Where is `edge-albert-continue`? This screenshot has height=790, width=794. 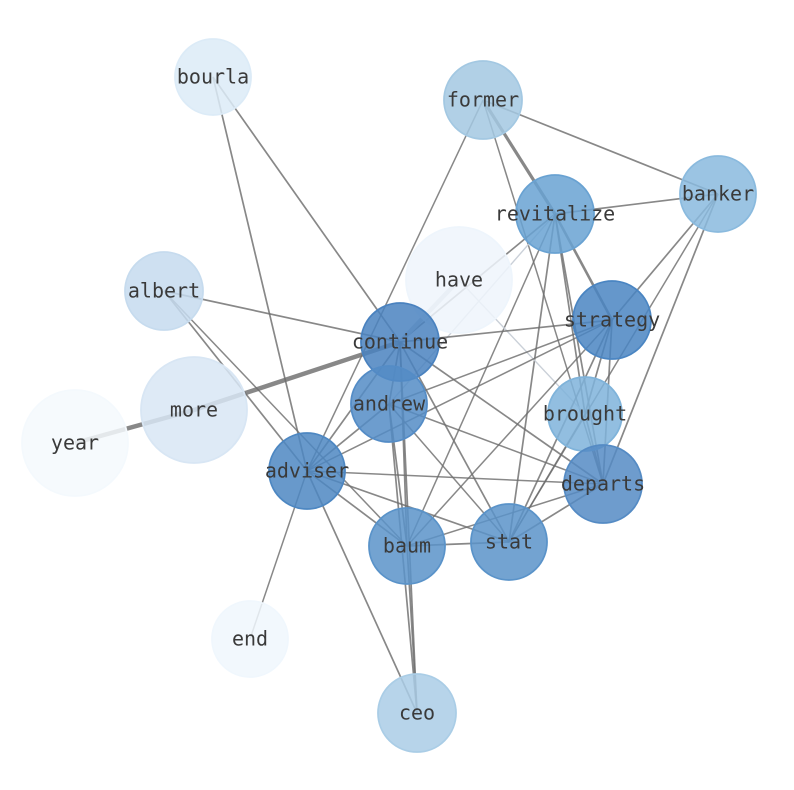
edge-albert-continue is located at coordinates (282, 316).